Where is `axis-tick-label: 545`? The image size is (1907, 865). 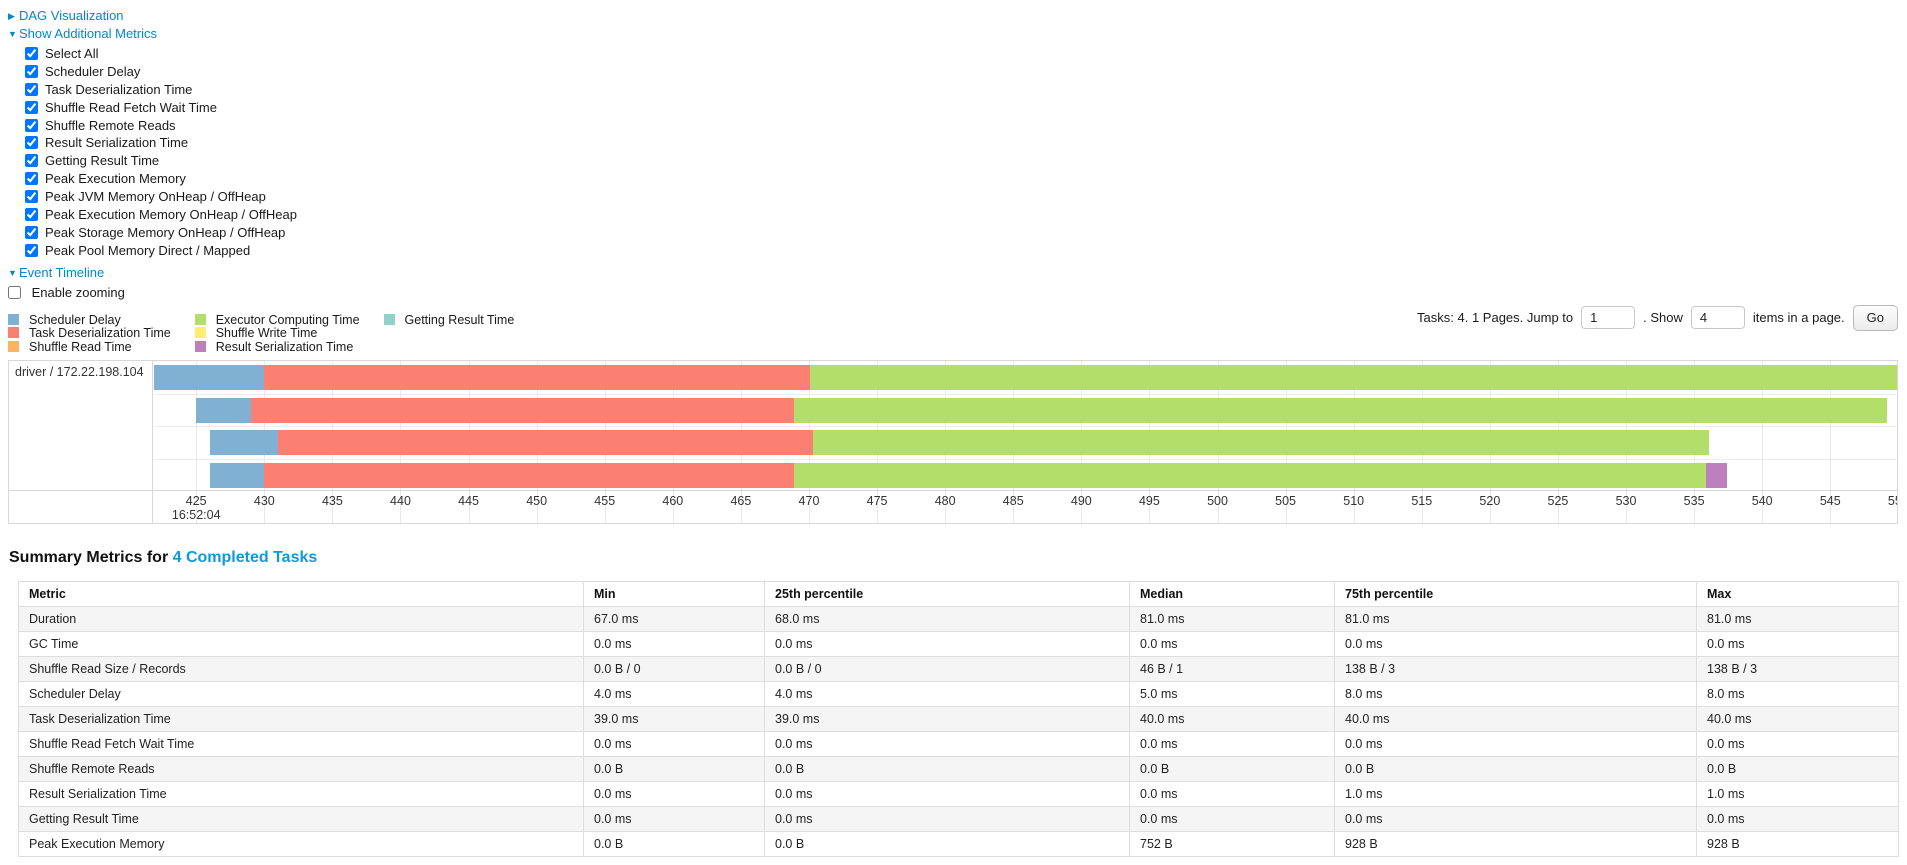 axis-tick-label: 545 is located at coordinates (1830, 501).